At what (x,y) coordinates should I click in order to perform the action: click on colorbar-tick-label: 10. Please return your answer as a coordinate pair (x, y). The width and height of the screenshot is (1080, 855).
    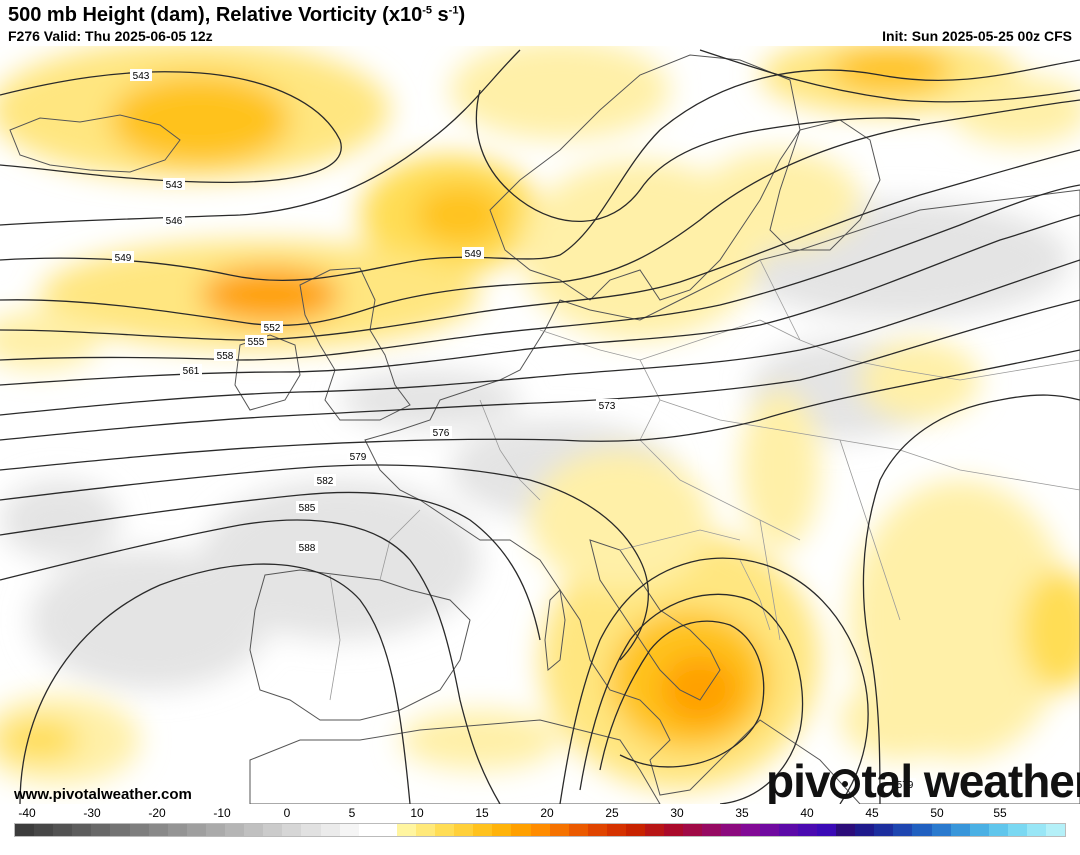
    Looking at the image, I should click on (417, 813).